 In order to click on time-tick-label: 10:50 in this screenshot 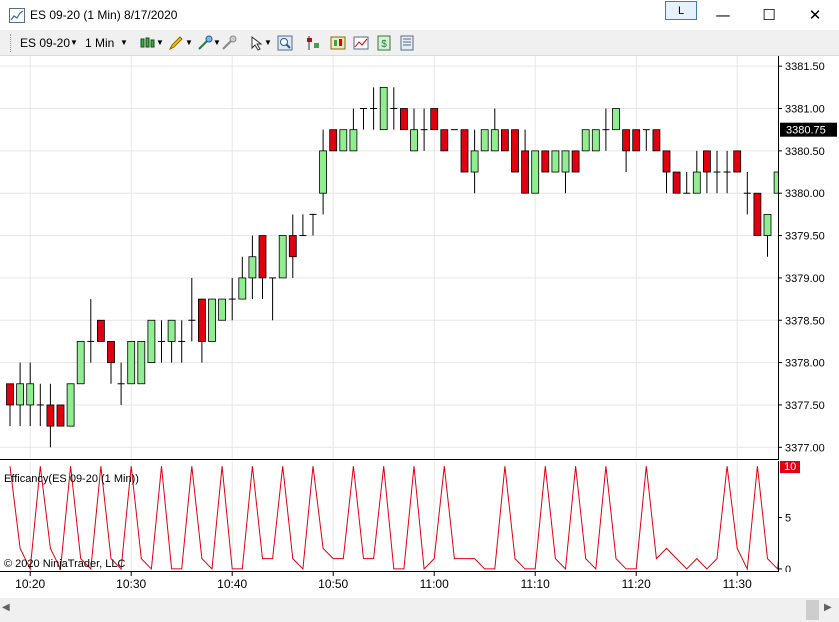, I will do `click(333, 584)`.